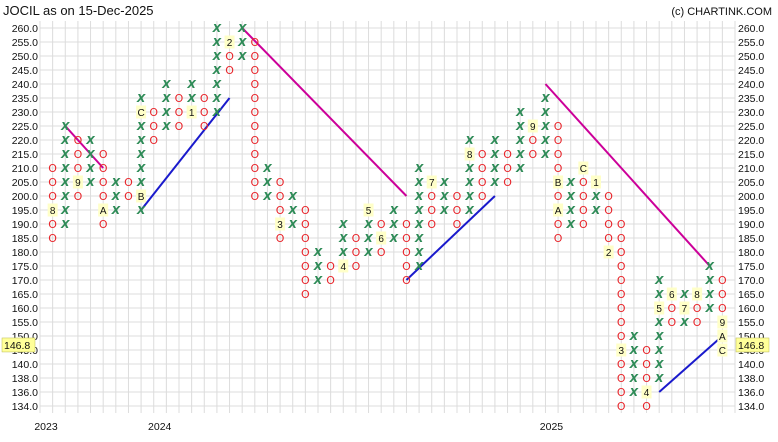 The height and width of the screenshot is (442, 778). Describe the element at coordinates (103, 211) in the screenshot. I see `month-label: A` at that location.